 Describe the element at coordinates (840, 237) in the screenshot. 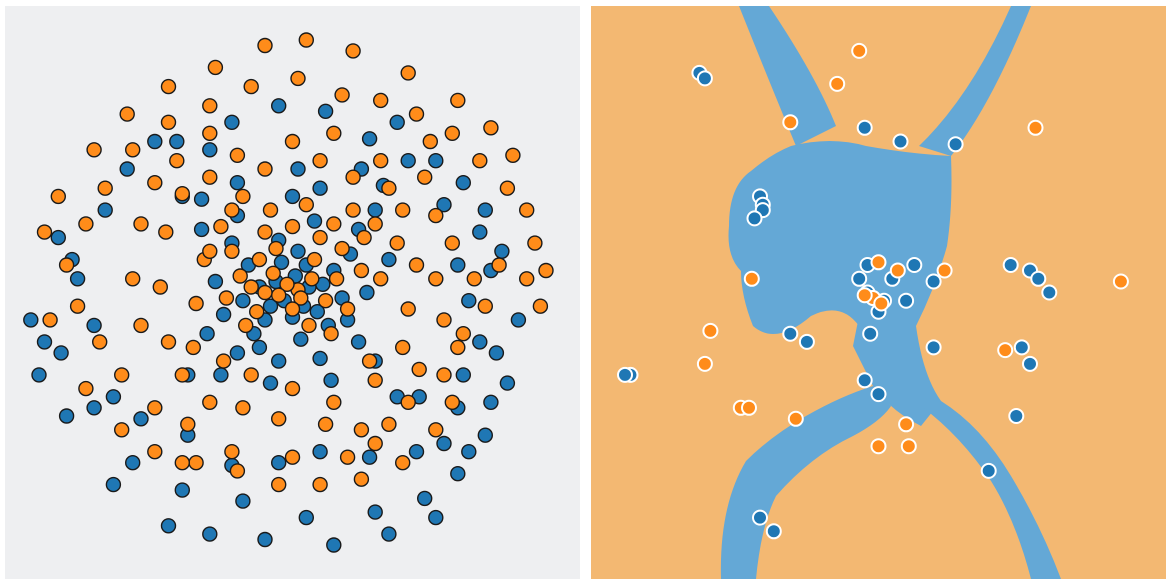

I see `blue-region-center-blob` at that location.